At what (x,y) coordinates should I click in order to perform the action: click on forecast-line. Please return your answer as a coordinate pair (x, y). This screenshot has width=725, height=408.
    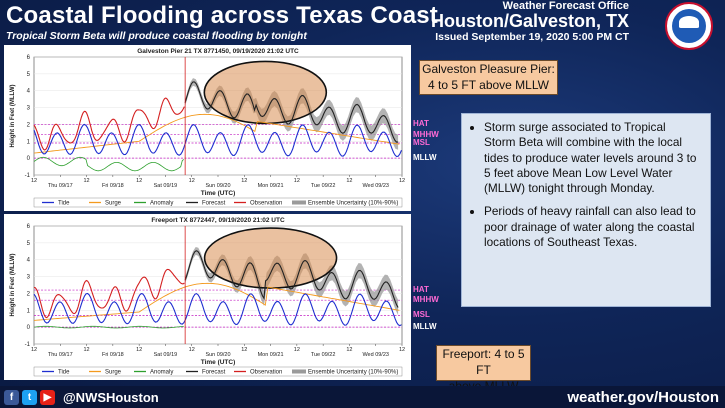
    Looking at the image, I should click on (291, 279).